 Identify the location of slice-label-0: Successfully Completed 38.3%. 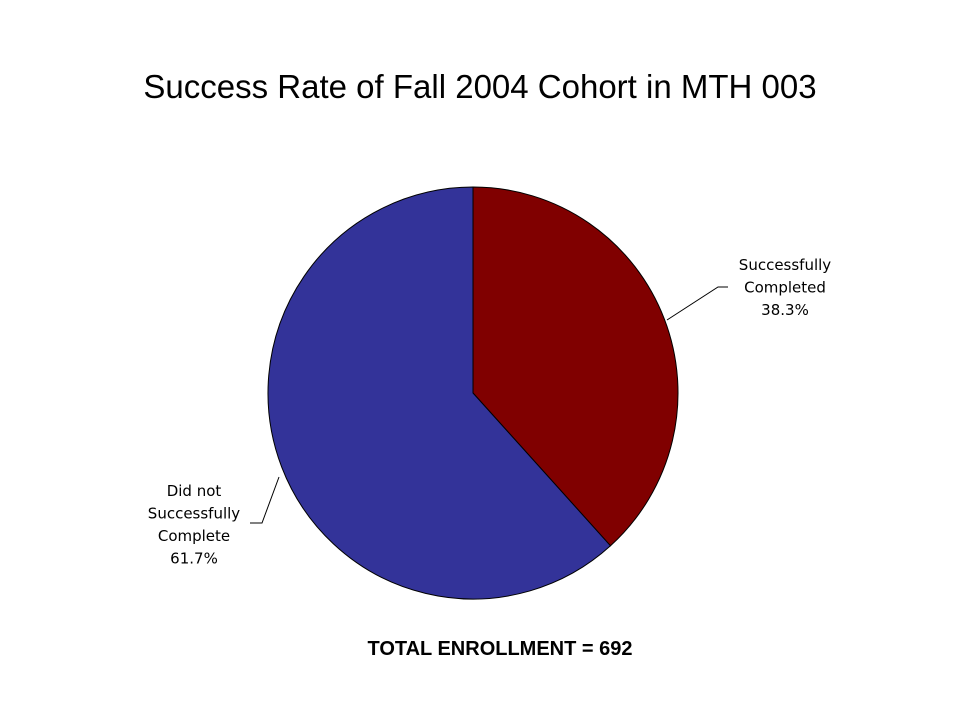
(785, 287).